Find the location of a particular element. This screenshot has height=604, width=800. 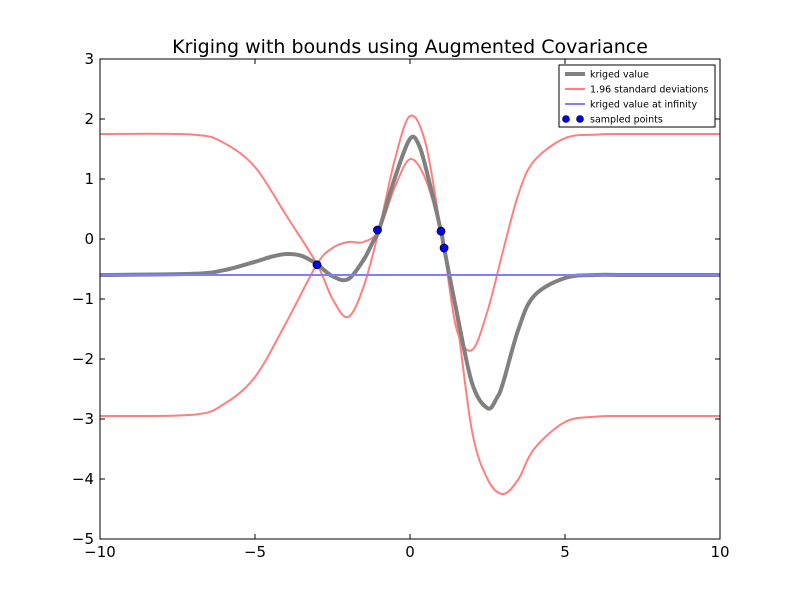

y-tick-label: 0 is located at coordinates (89, 239).